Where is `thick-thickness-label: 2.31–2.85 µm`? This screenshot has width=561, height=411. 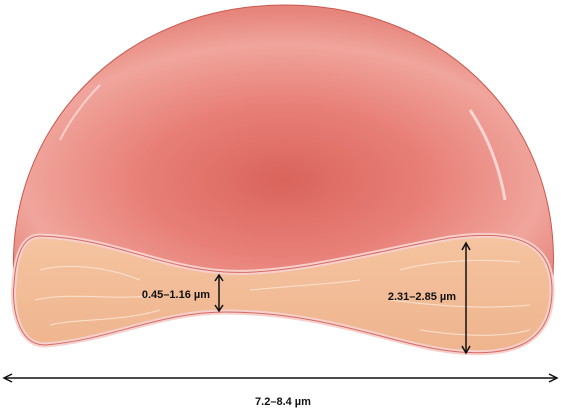
thick-thickness-label: 2.31–2.85 µm is located at coordinates (422, 297).